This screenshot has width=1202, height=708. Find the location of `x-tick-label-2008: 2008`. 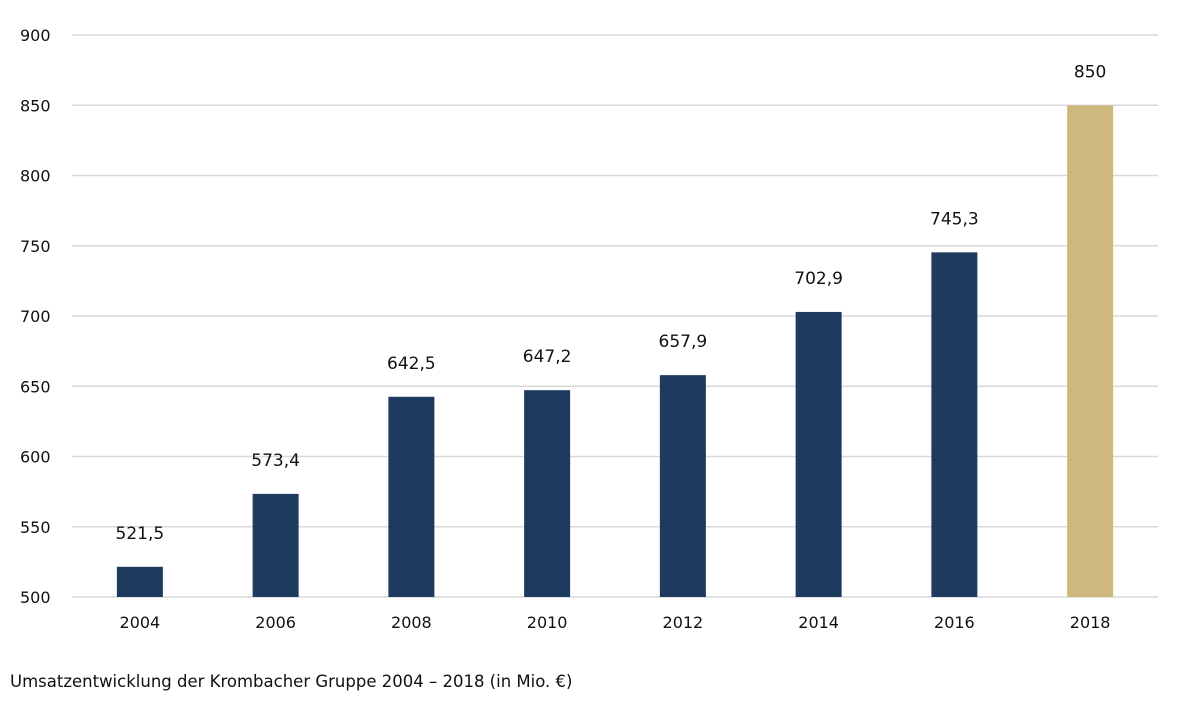

x-tick-label-2008: 2008 is located at coordinates (411, 622).